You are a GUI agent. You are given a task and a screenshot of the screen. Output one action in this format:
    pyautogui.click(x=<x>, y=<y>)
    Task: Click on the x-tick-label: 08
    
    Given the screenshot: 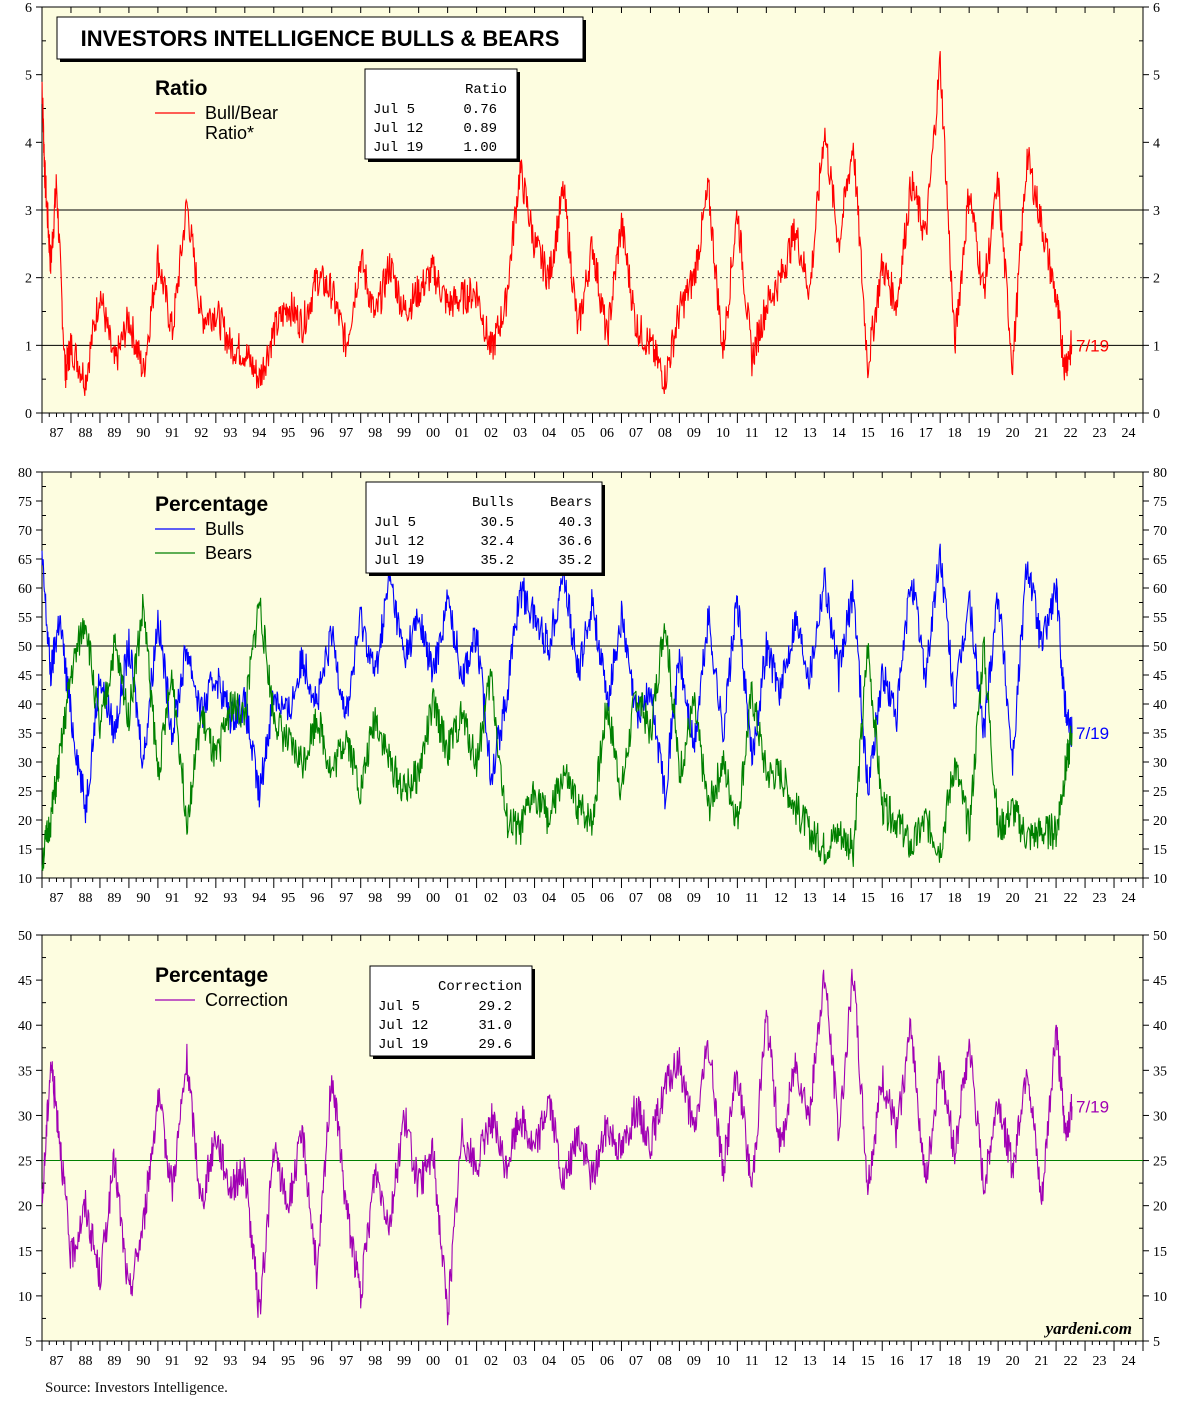 What is the action you would take?
    pyautogui.click(x=665, y=433)
    